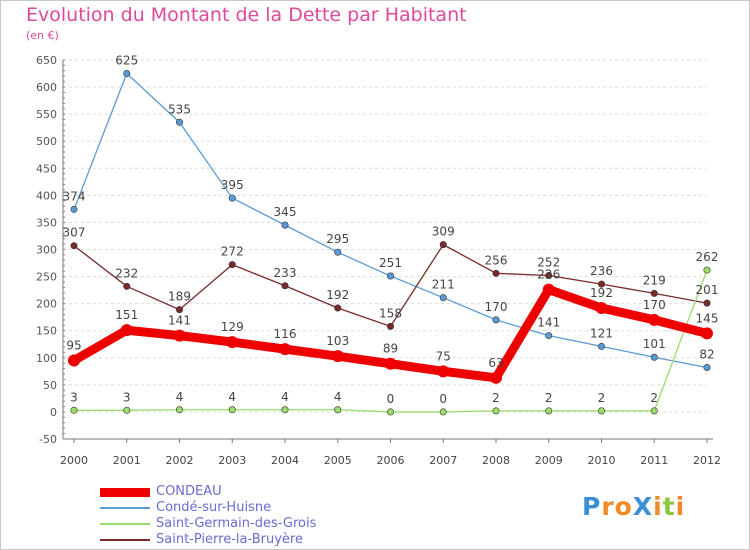  I want to click on data-label: 141, so click(179, 321).